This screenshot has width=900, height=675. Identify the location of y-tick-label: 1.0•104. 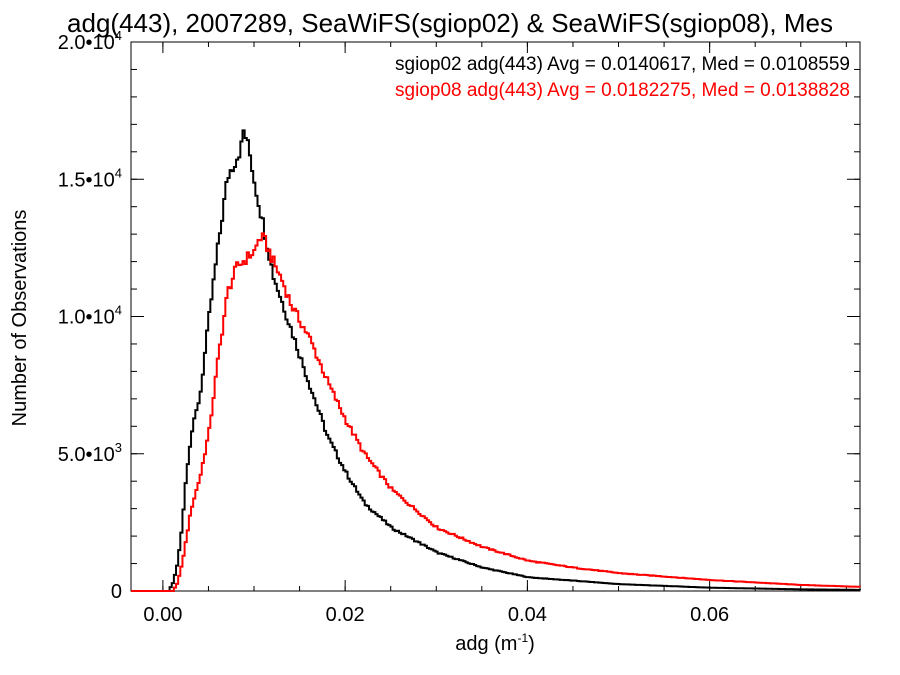
(90, 316).